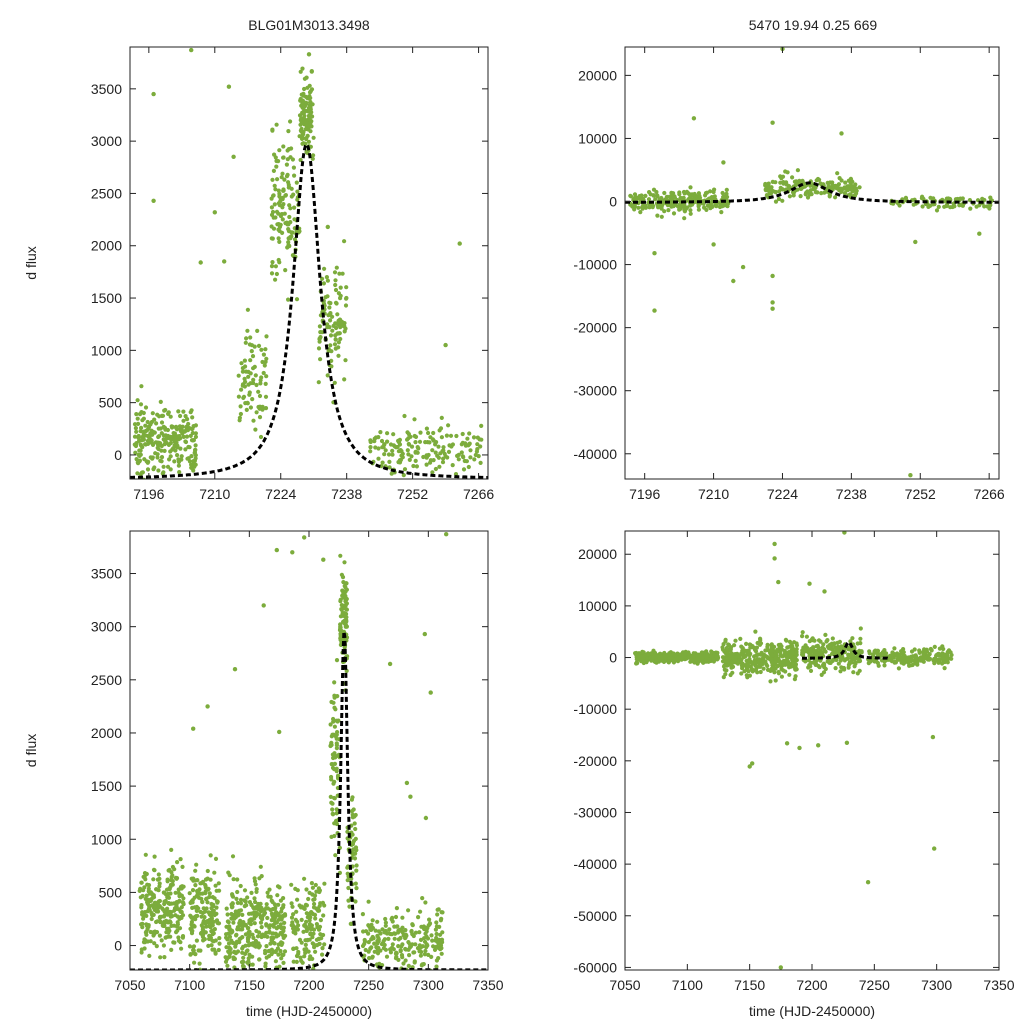 The height and width of the screenshot is (1024, 1024). Describe the element at coordinates (309, 310) in the screenshot. I see `model-curve` at that location.